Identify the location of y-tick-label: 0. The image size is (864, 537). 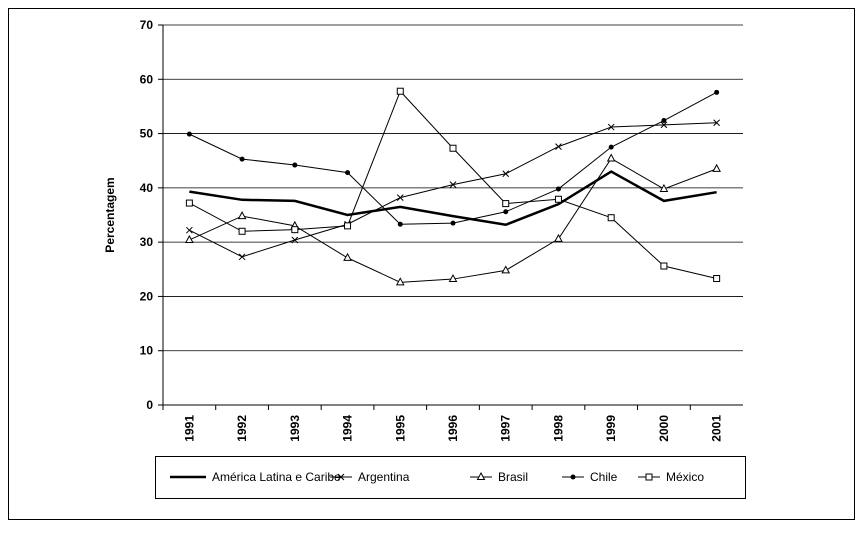
(149, 405).